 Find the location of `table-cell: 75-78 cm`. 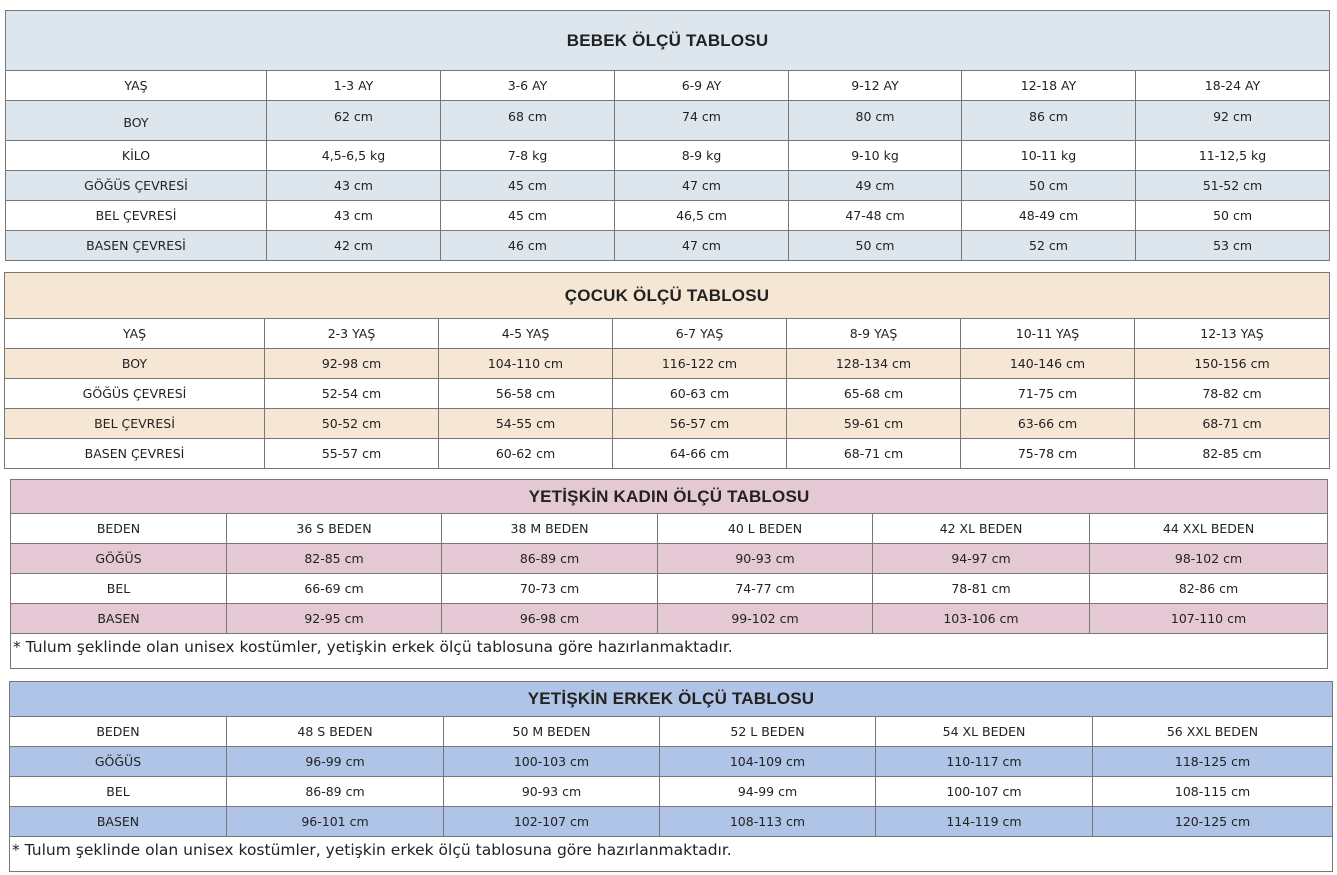

table-cell: 75-78 cm is located at coordinates (1047, 453).